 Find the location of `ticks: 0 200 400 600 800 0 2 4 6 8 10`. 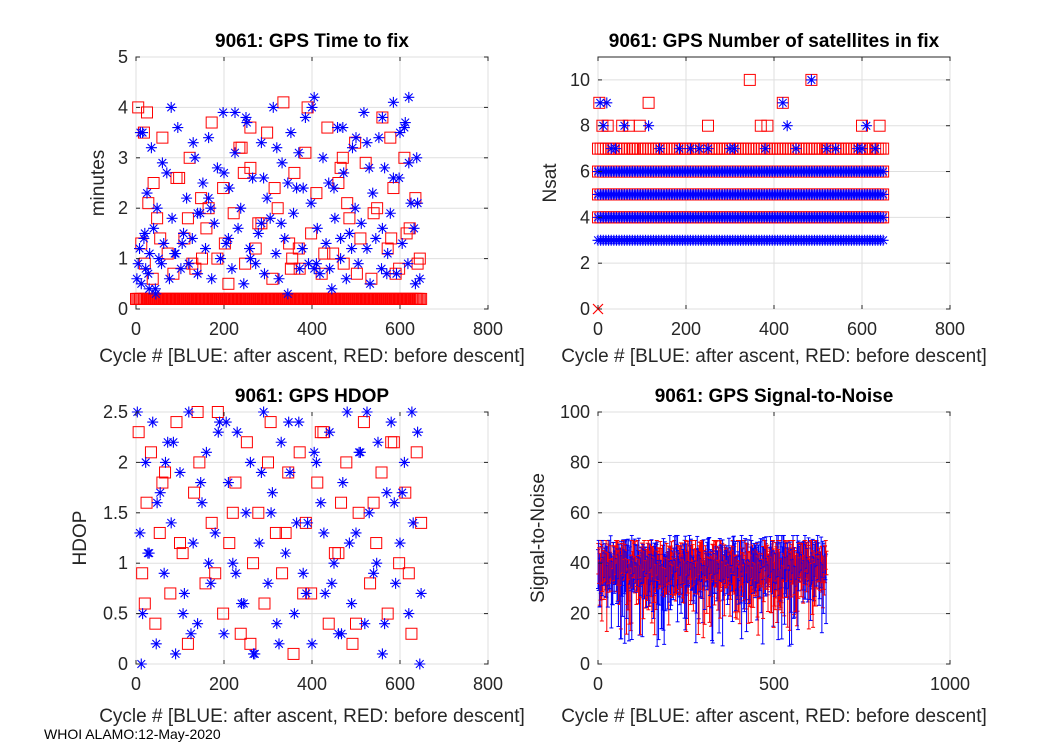

ticks: 0 200 400 600 800 0 2 4 6 8 10 is located at coordinates (767, 198).